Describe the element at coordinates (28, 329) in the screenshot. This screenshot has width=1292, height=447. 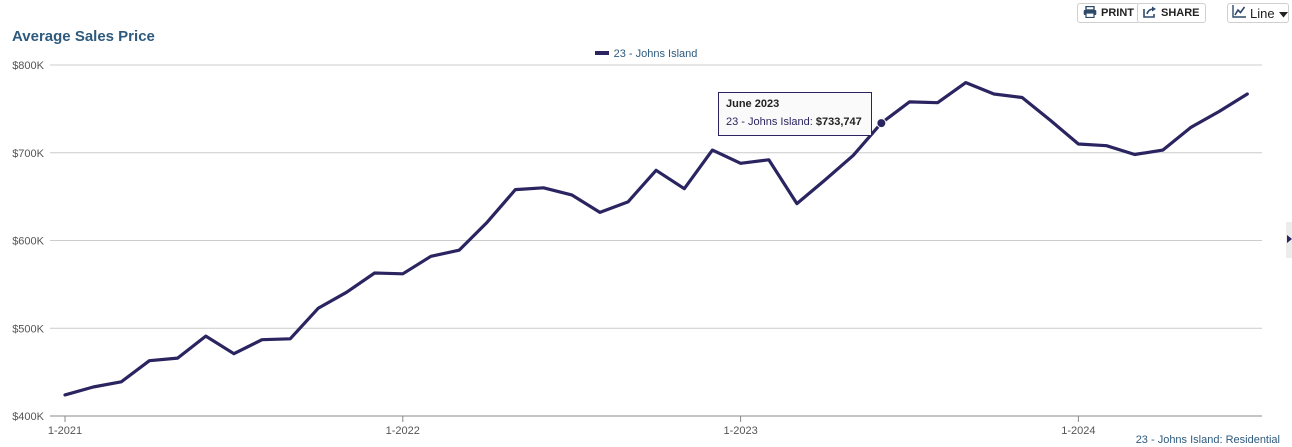
I see `y-tick-label: $500K` at that location.